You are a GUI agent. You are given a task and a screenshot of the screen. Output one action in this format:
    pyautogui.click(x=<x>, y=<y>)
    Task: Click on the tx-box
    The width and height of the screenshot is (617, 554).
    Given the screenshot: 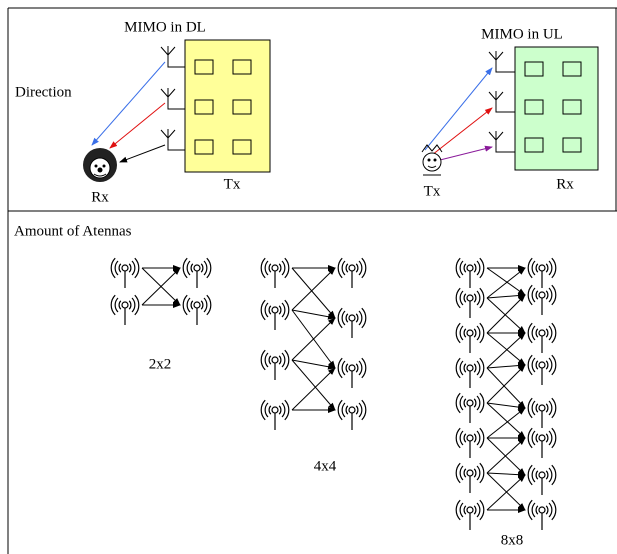 What is the action you would take?
    pyautogui.click(x=227, y=106)
    